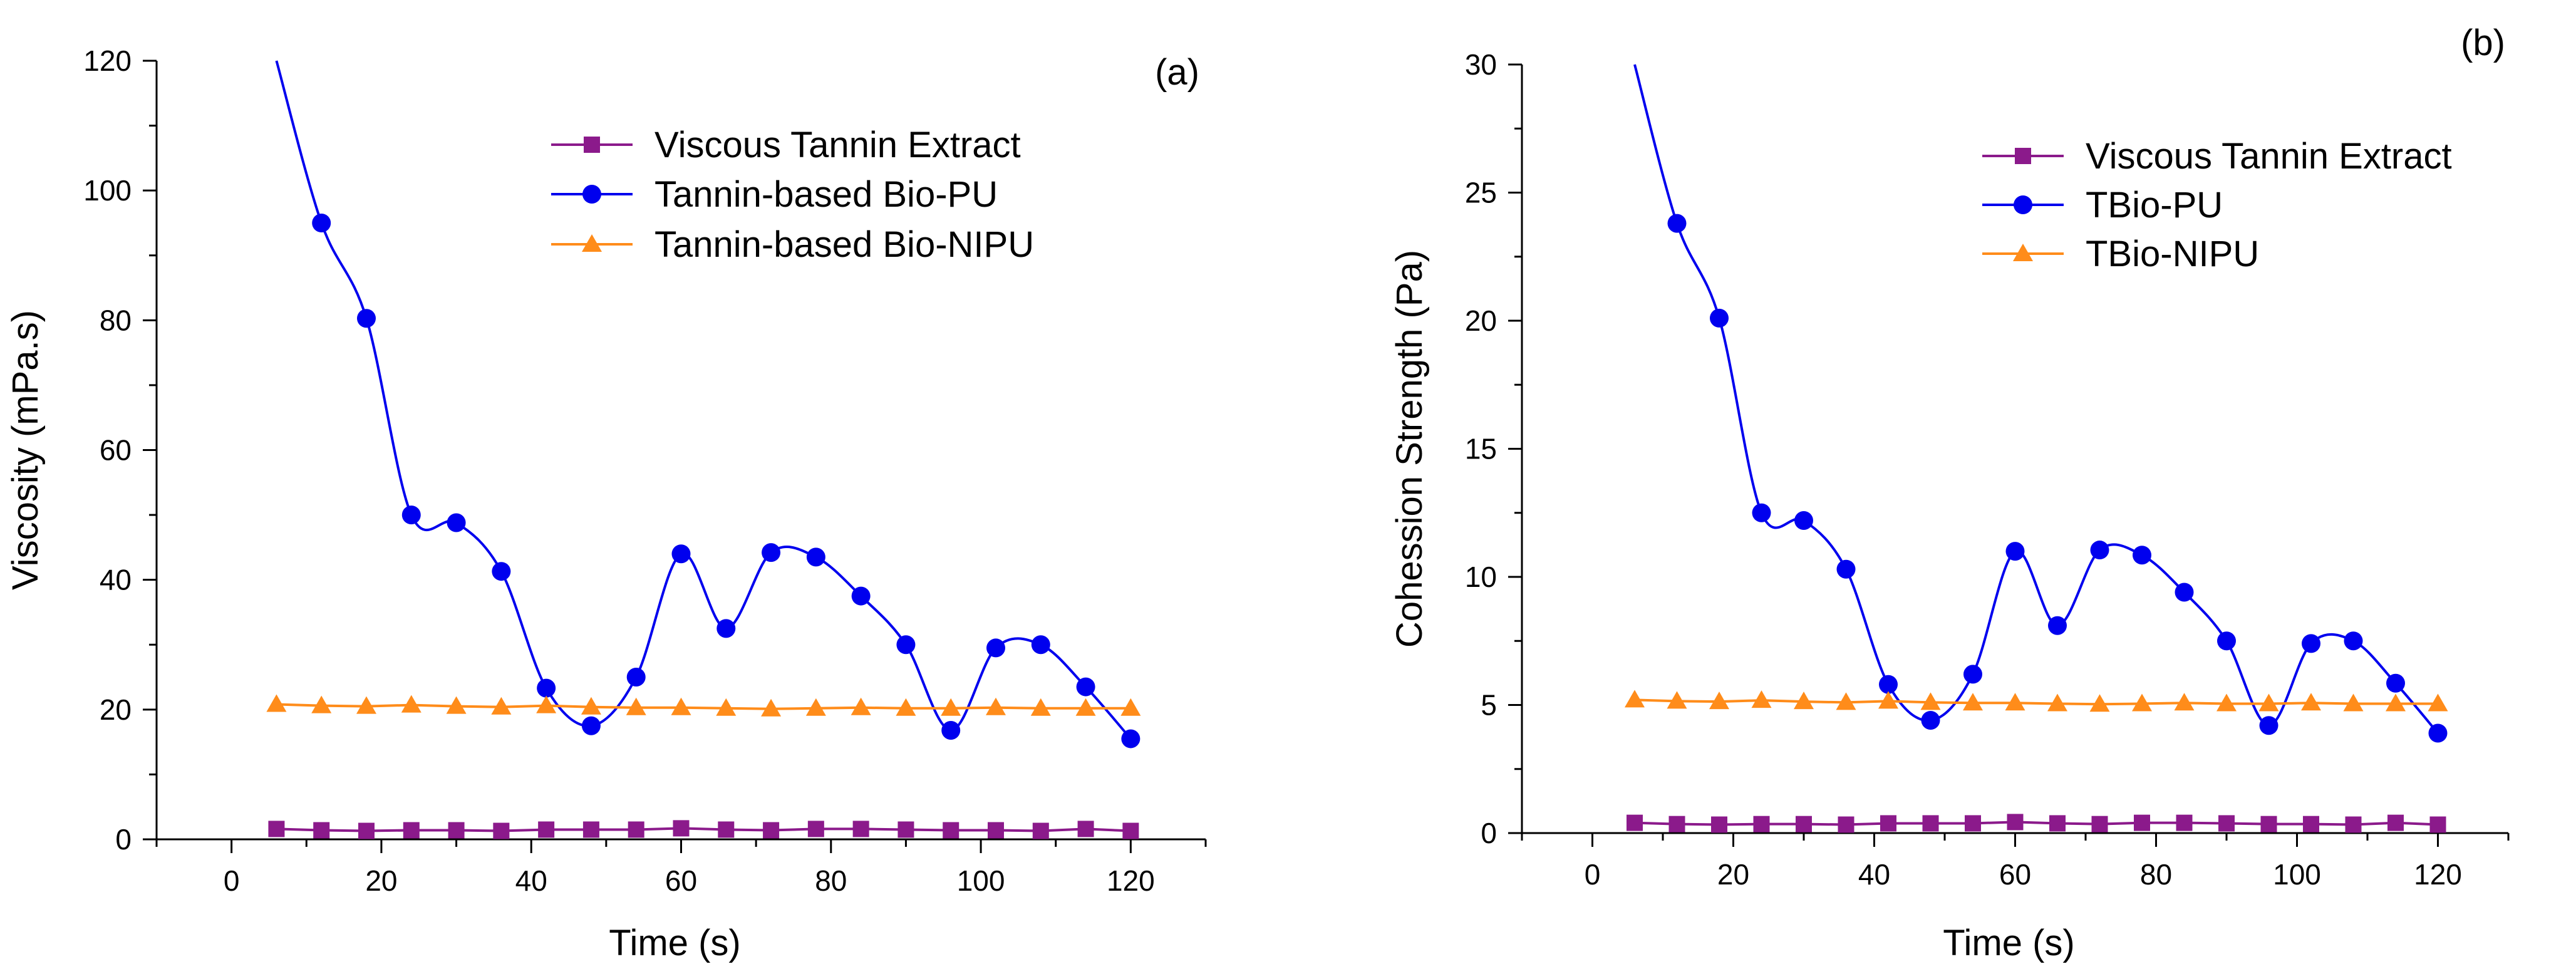 This screenshot has height=974, width=2576. I want to click on legend-entry: TBio-NIPU, so click(2120, 254).